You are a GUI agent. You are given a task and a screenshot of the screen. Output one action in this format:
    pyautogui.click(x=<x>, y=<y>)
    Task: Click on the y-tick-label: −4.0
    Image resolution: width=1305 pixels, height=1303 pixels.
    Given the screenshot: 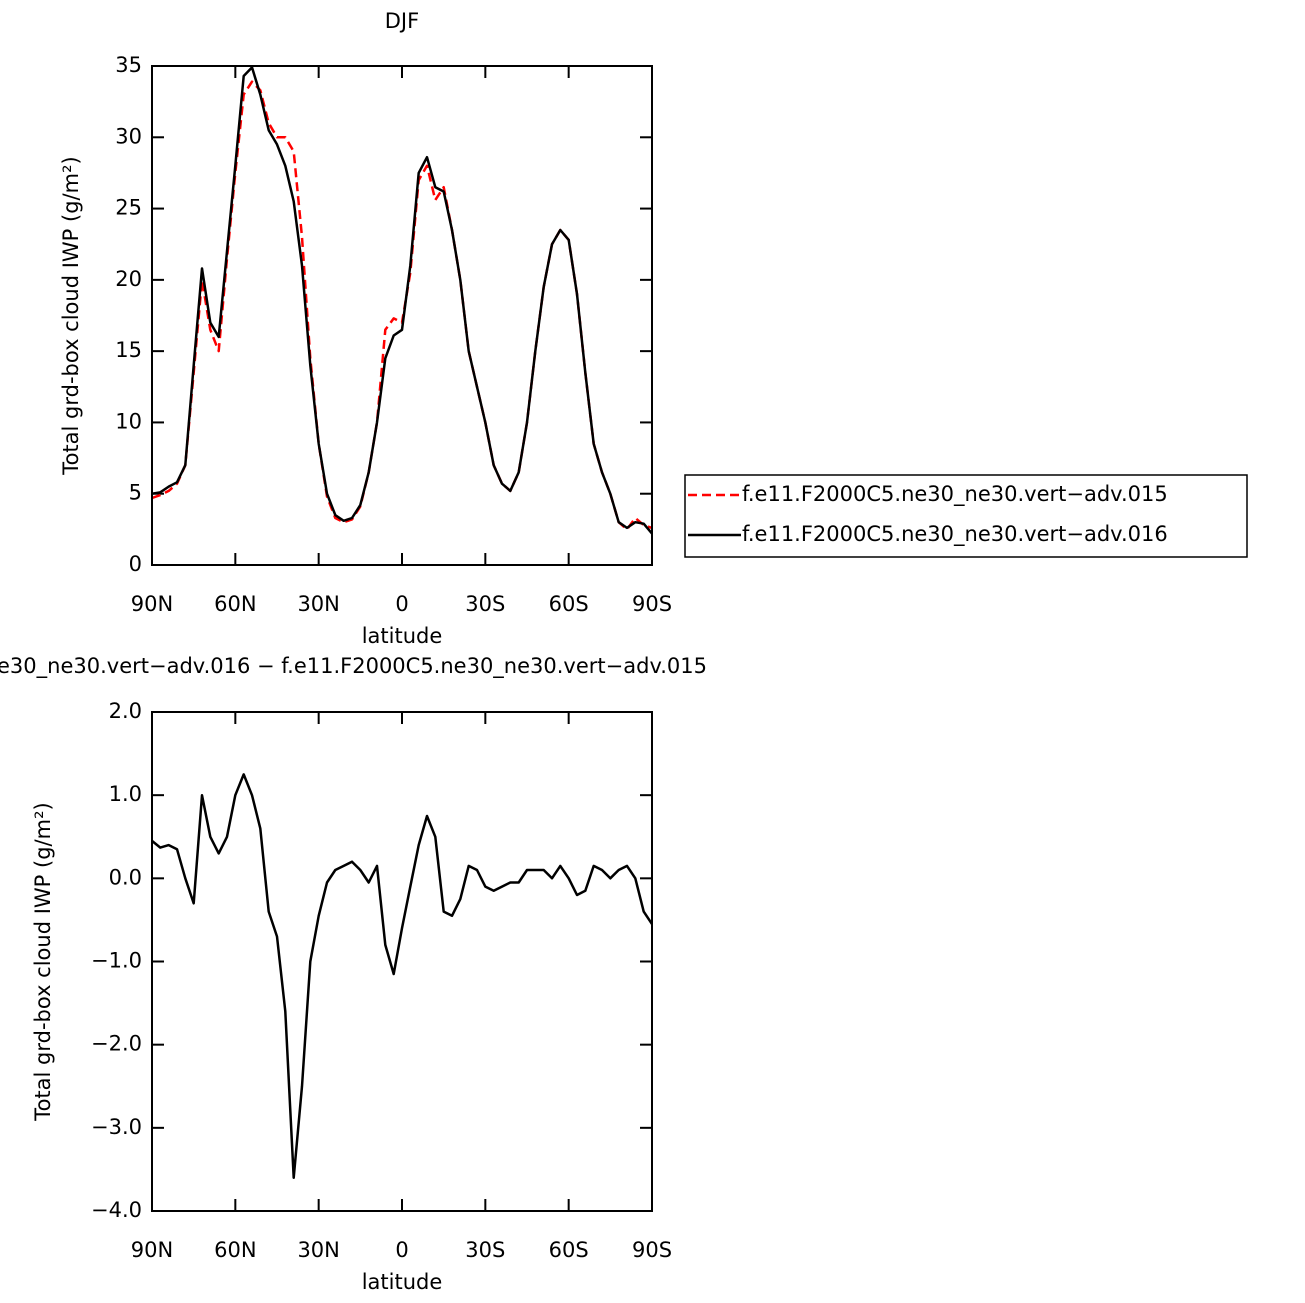 What is the action you would take?
    pyautogui.click(x=116, y=1210)
    